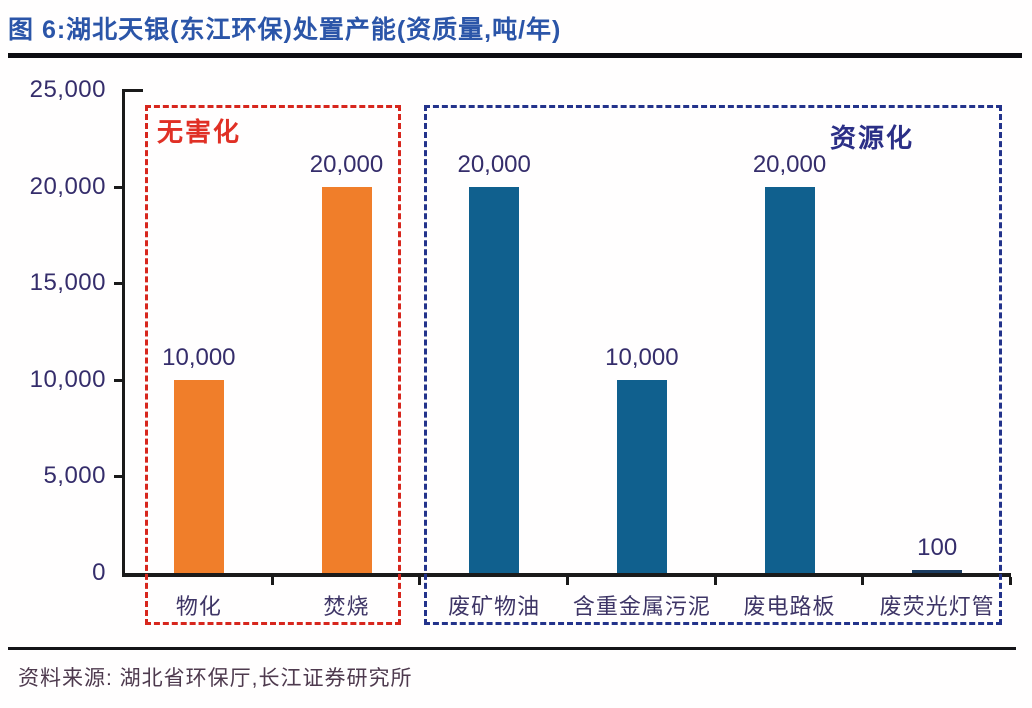  Describe the element at coordinates (515, 55) in the screenshot. I see `title-divider` at that location.